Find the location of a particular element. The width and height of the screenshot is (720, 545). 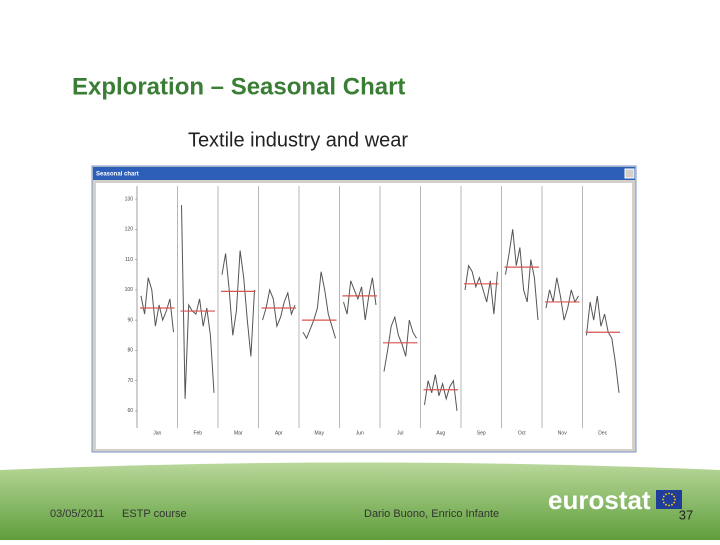

y-tick-label: 90 is located at coordinates (130, 320).